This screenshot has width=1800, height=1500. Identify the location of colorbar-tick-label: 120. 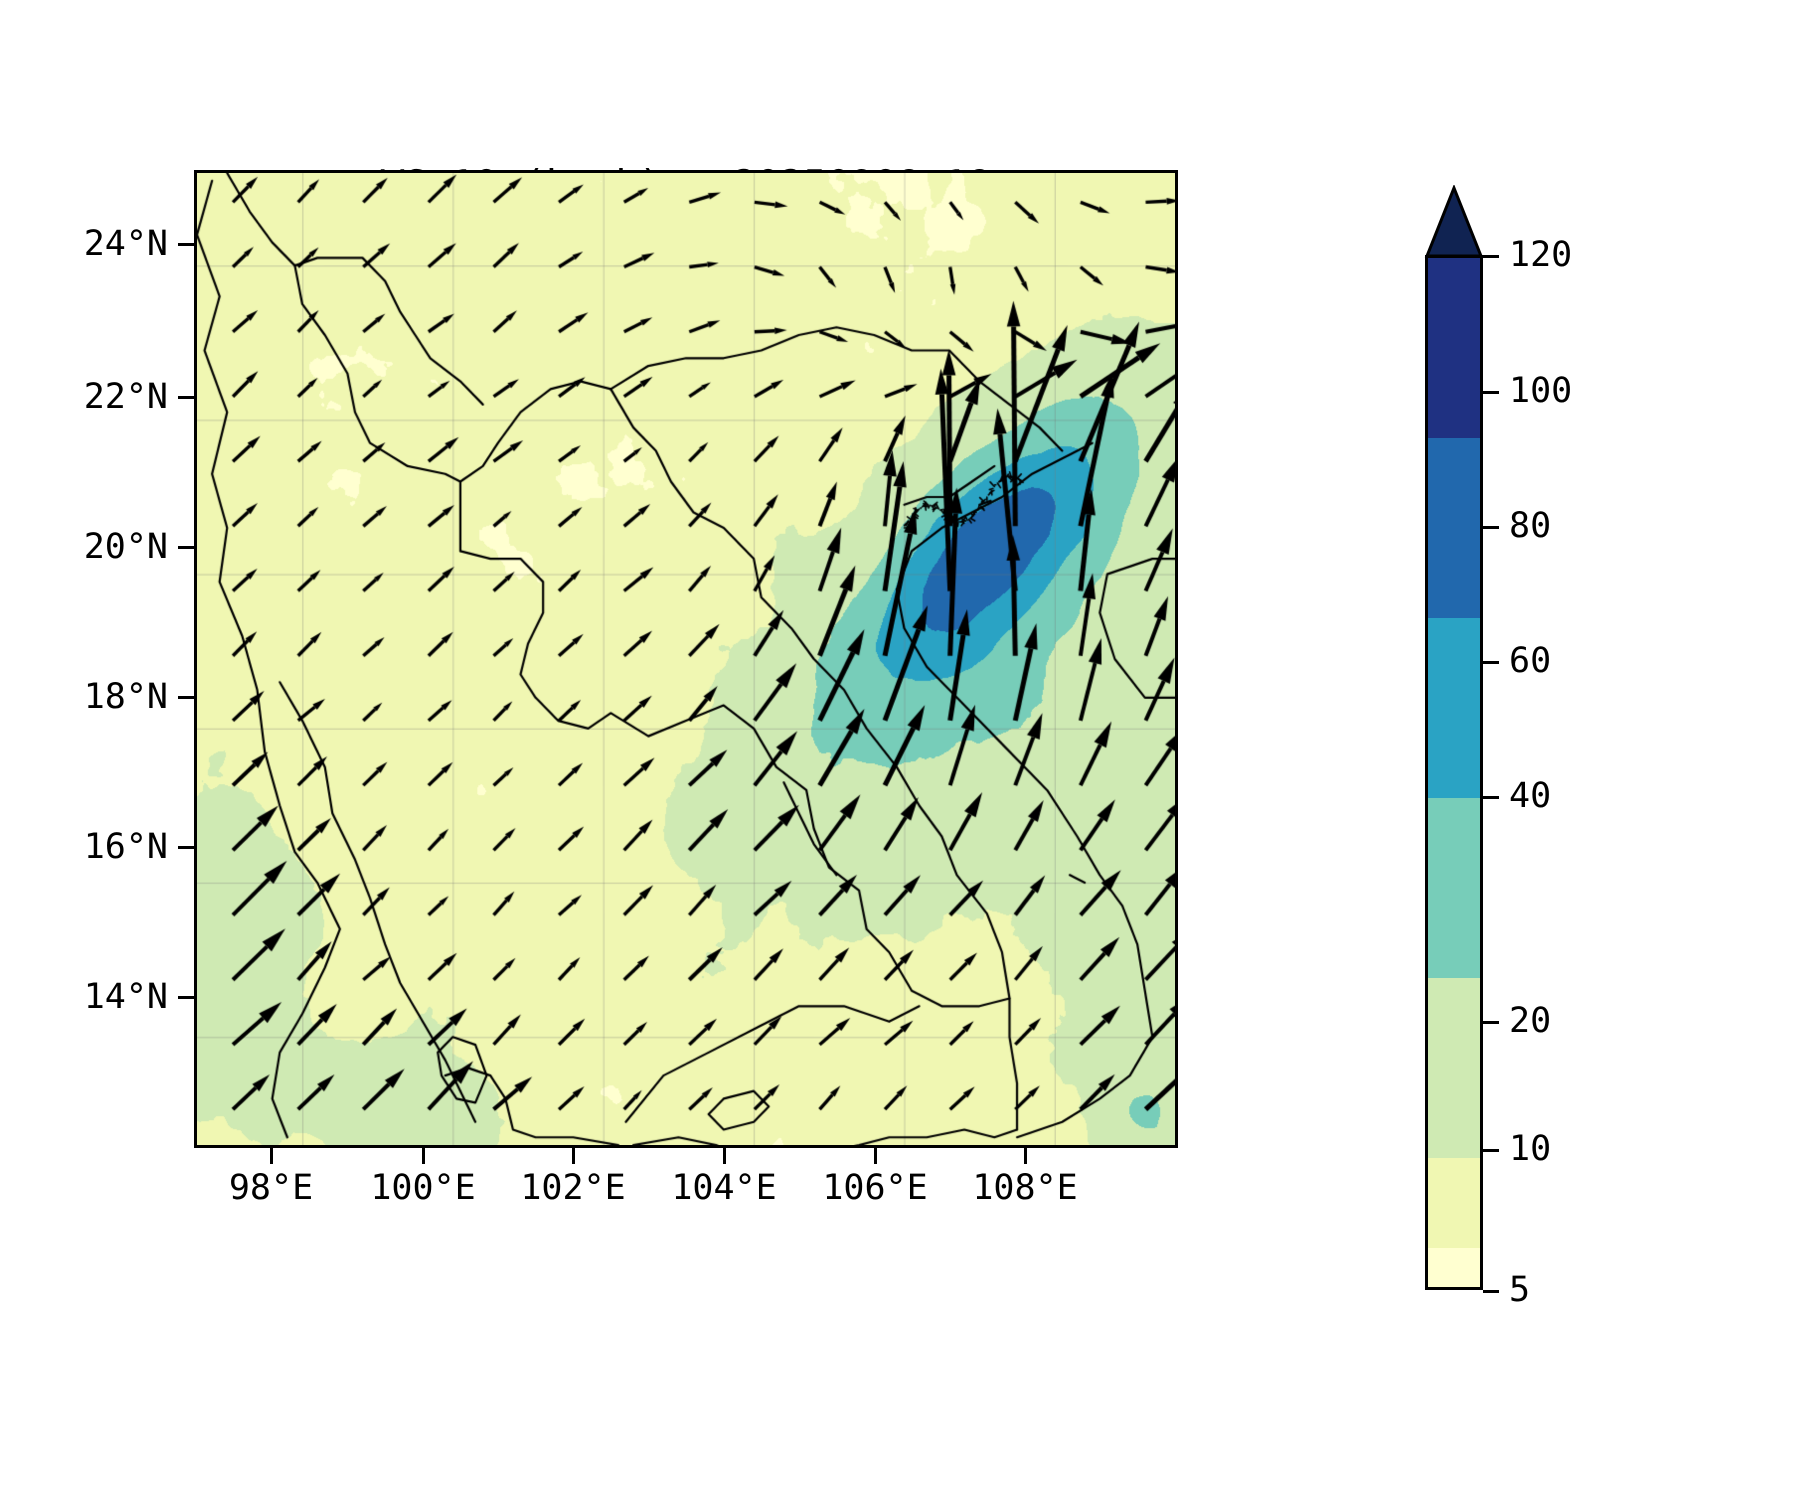
(1541, 255).